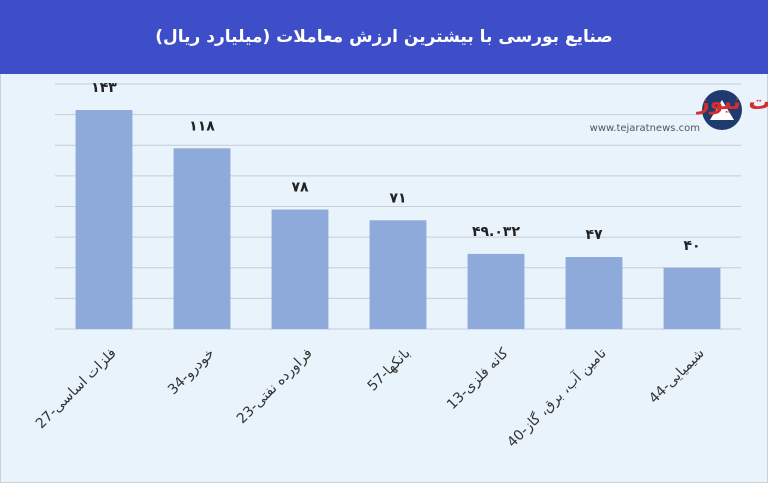 Image resolution: width=768 pixels, height=483 pixels. I want to click on logo-name: تجارت نیوز, so click(732, 102).